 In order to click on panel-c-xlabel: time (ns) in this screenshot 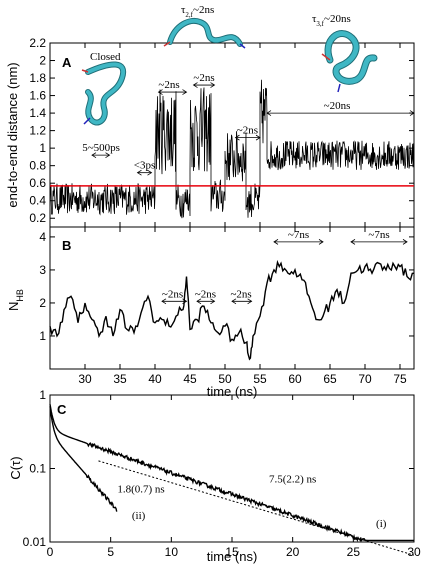, I will do `click(232, 556)`.